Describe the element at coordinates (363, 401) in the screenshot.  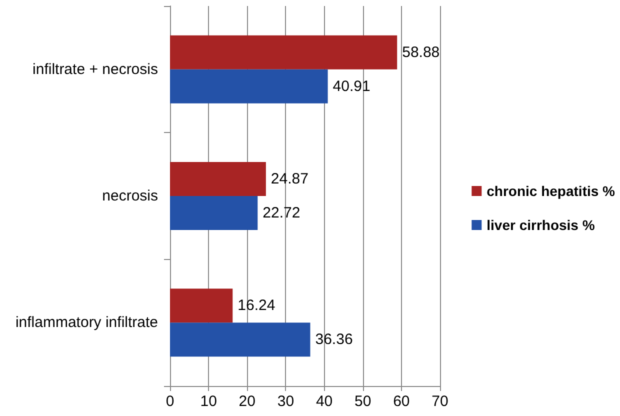
I see `x-tick-label: 50` at that location.